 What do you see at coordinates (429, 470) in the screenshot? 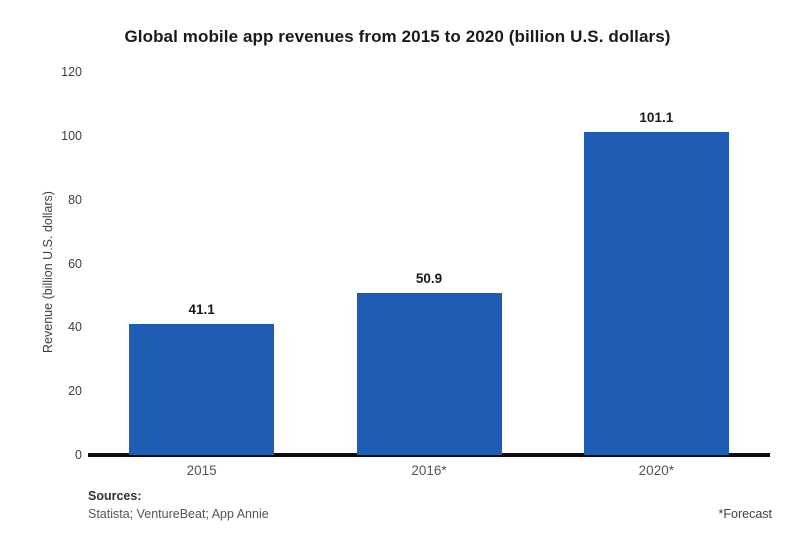
I see `x-tick-label: 2016*` at bounding box center [429, 470].